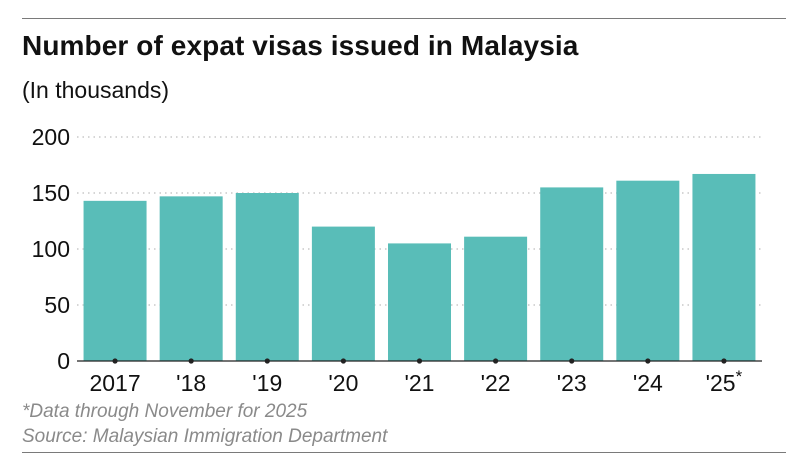  I want to click on y-tick-label: 100, so click(51, 249).